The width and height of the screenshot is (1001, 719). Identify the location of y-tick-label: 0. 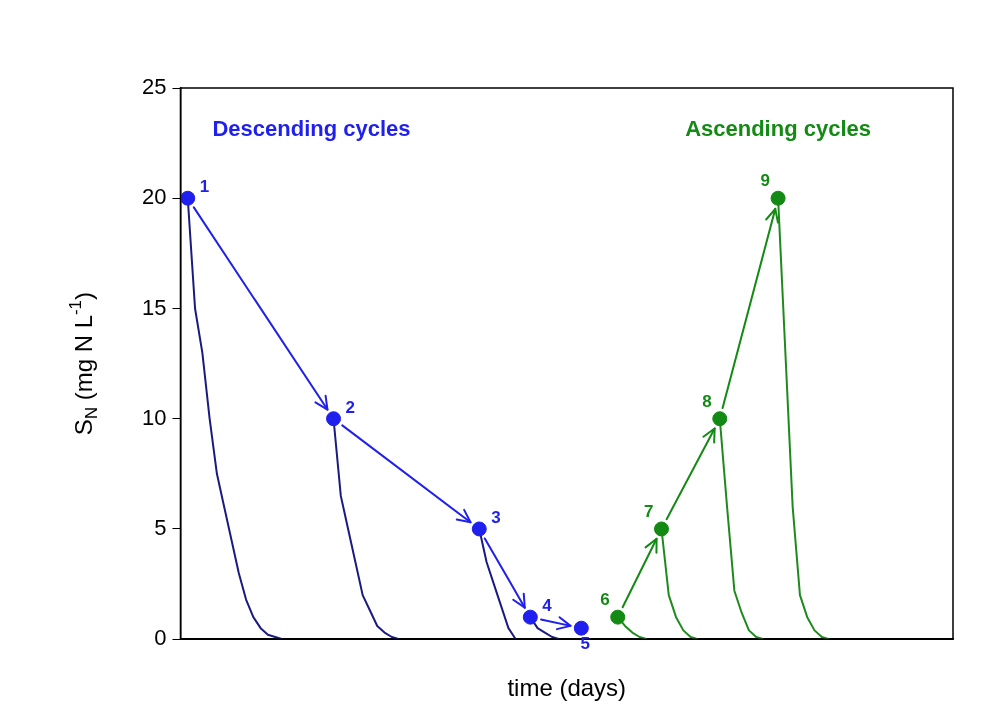
(160, 638).